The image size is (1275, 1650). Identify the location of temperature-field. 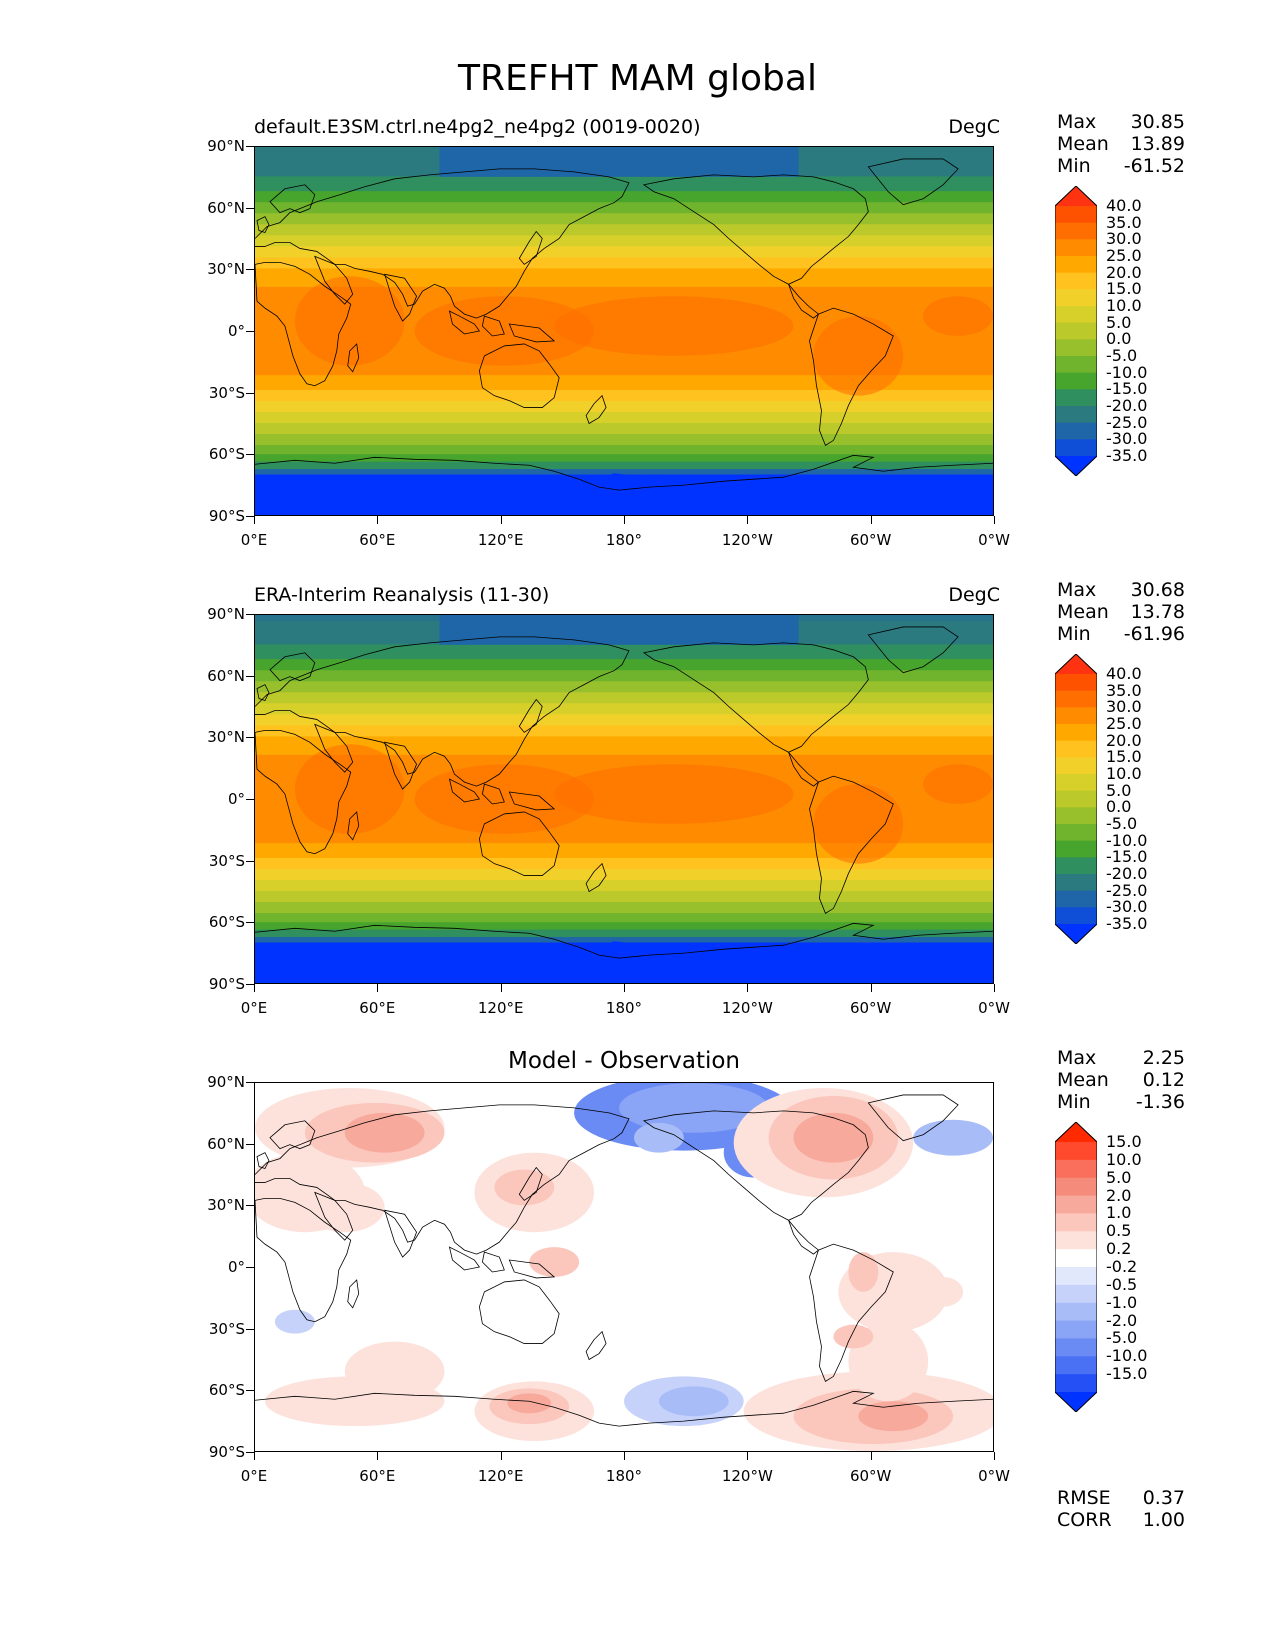
(624, 799).